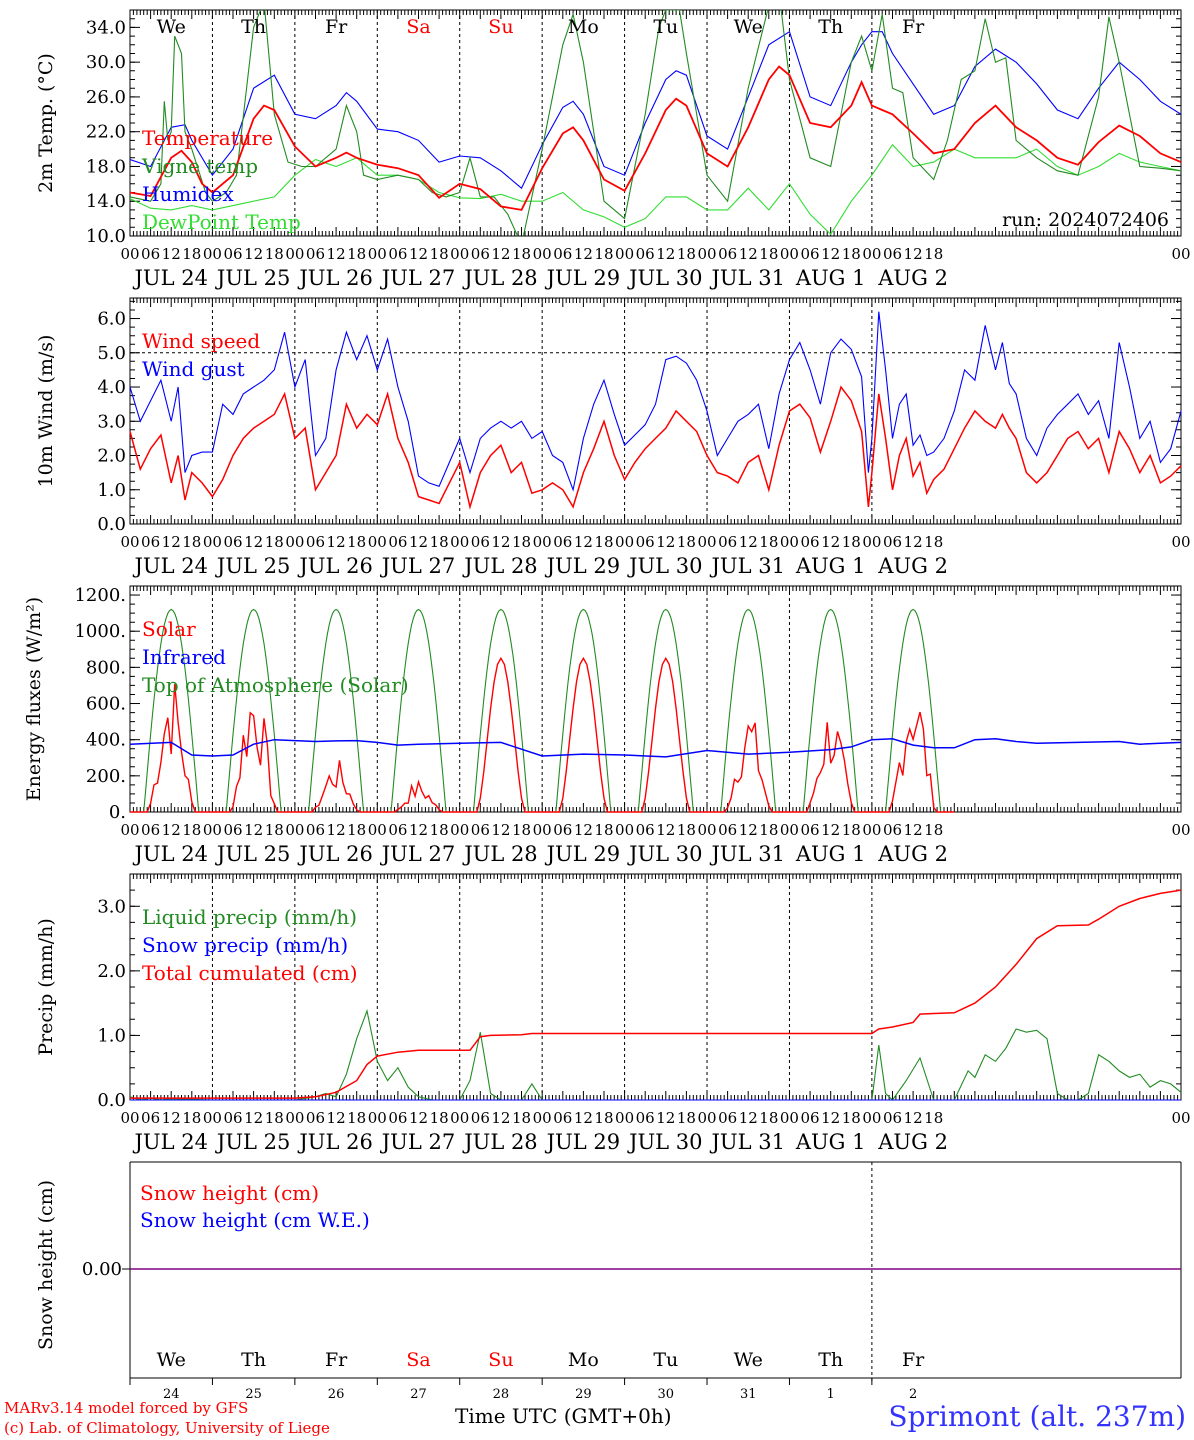 Image resolution: width=1194 pixels, height=1440 pixels. What do you see at coordinates (46, 123) in the screenshot?
I see `y-axis-label: 2m Temp. (°C)` at bounding box center [46, 123].